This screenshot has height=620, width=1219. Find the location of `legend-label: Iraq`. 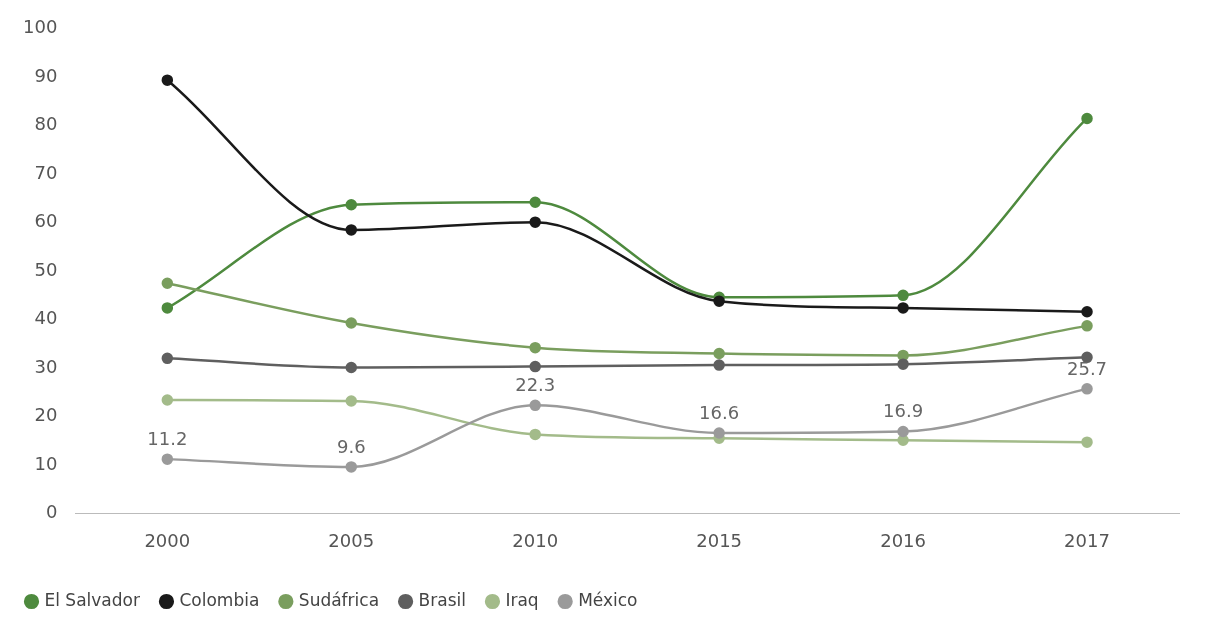

legend-label: Iraq is located at coordinates (522, 599).